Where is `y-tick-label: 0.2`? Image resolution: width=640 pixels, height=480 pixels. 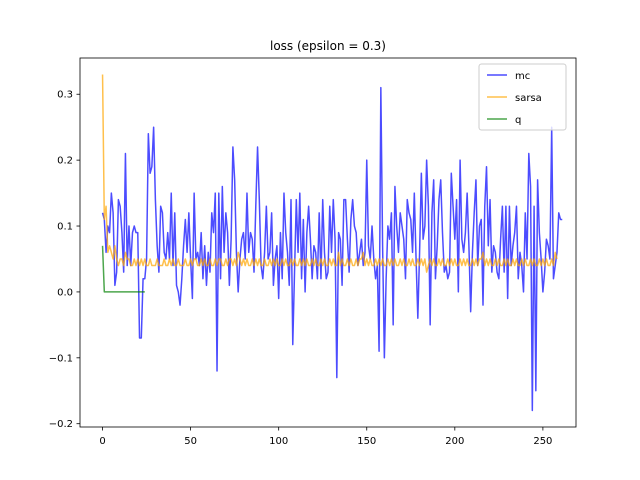 y-tick-label: 0.2 is located at coordinates (65, 161).